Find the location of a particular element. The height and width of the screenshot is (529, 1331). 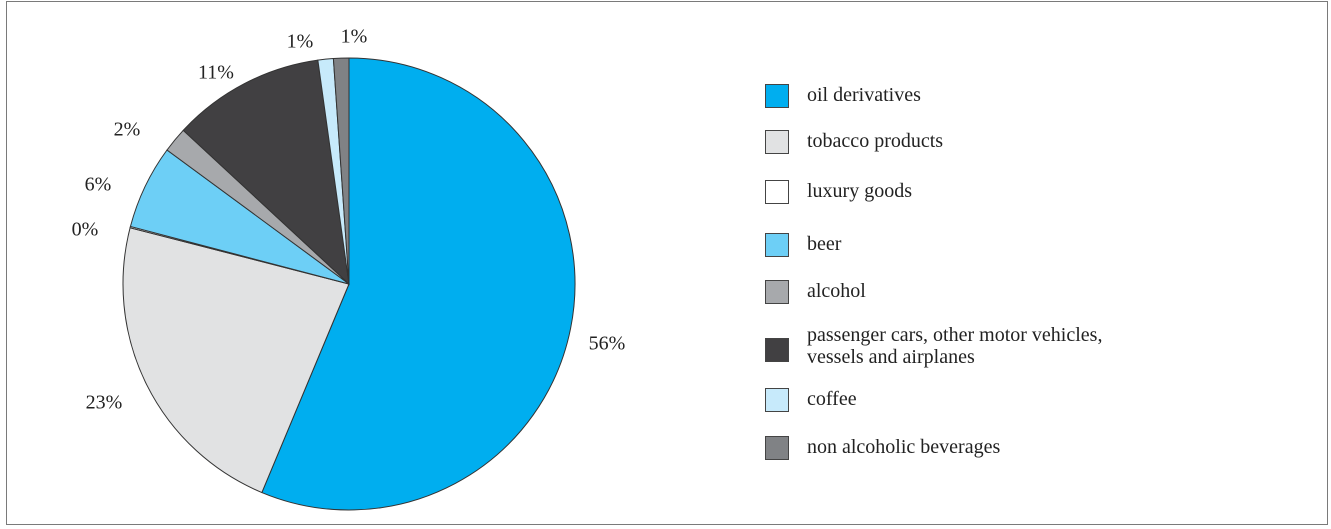

slice-value-label: 6% is located at coordinates (98, 185).